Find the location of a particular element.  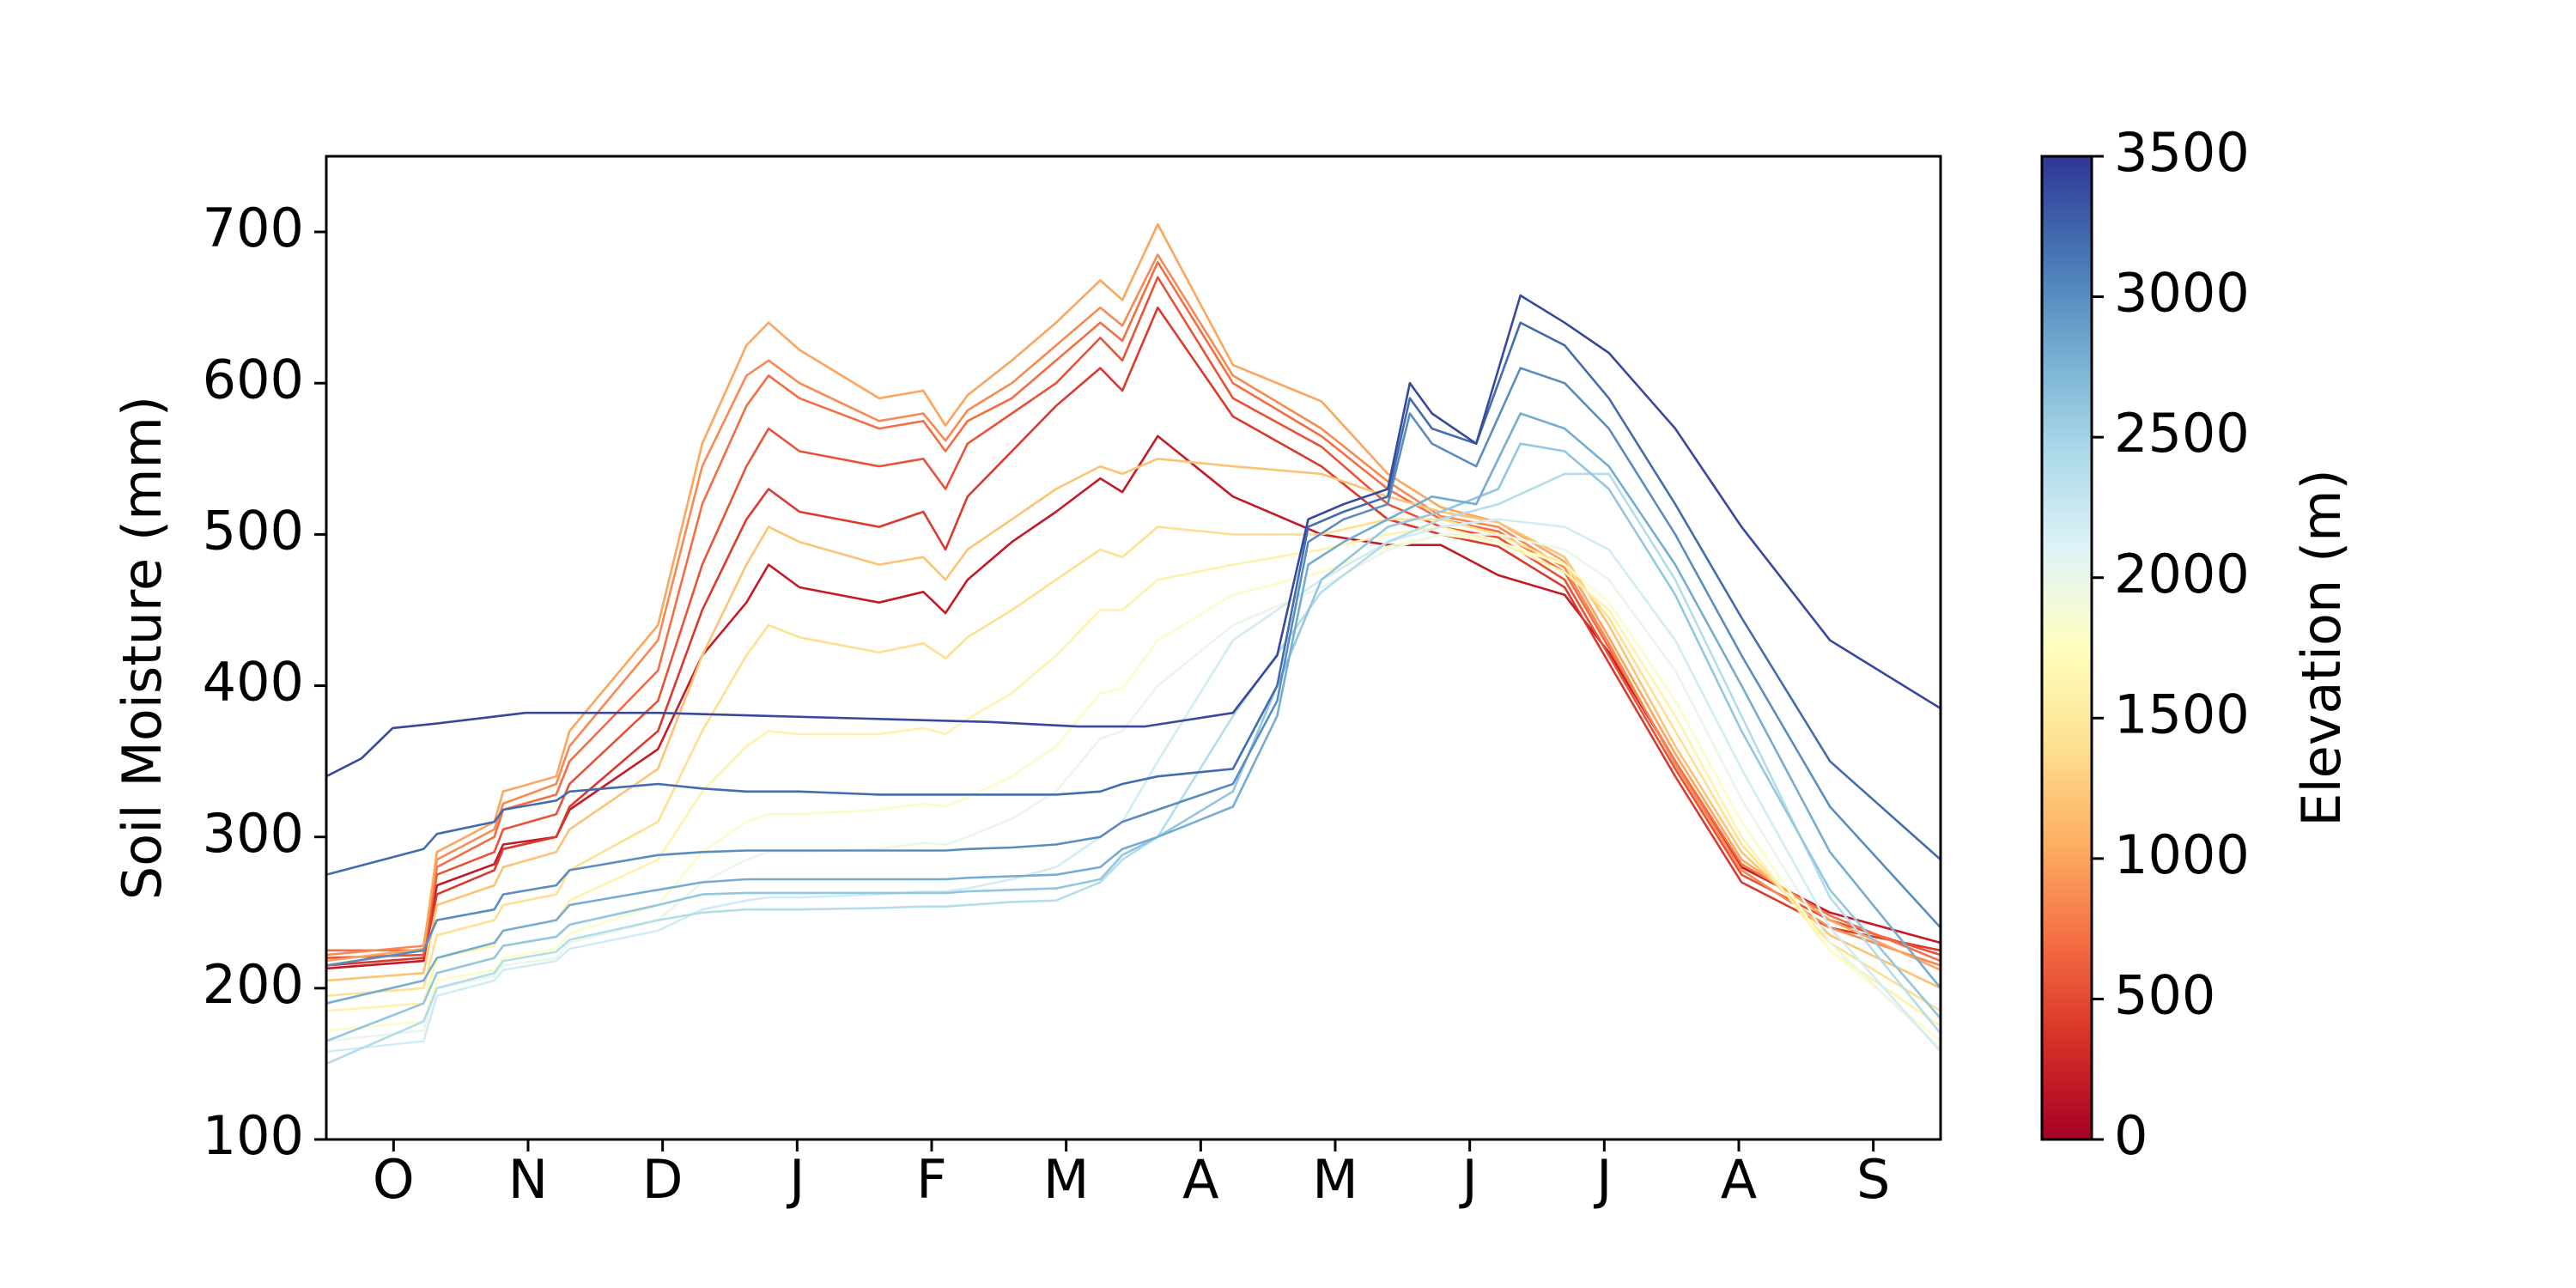

x-tick-label: O is located at coordinates (394, 1180).